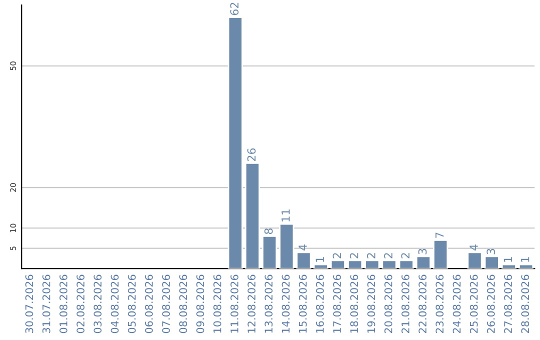 The width and height of the screenshot is (540, 340). What do you see at coordinates (114, 304) in the screenshot?
I see `x-tick-label: 04.08.2026` at bounding box center [114, 304].